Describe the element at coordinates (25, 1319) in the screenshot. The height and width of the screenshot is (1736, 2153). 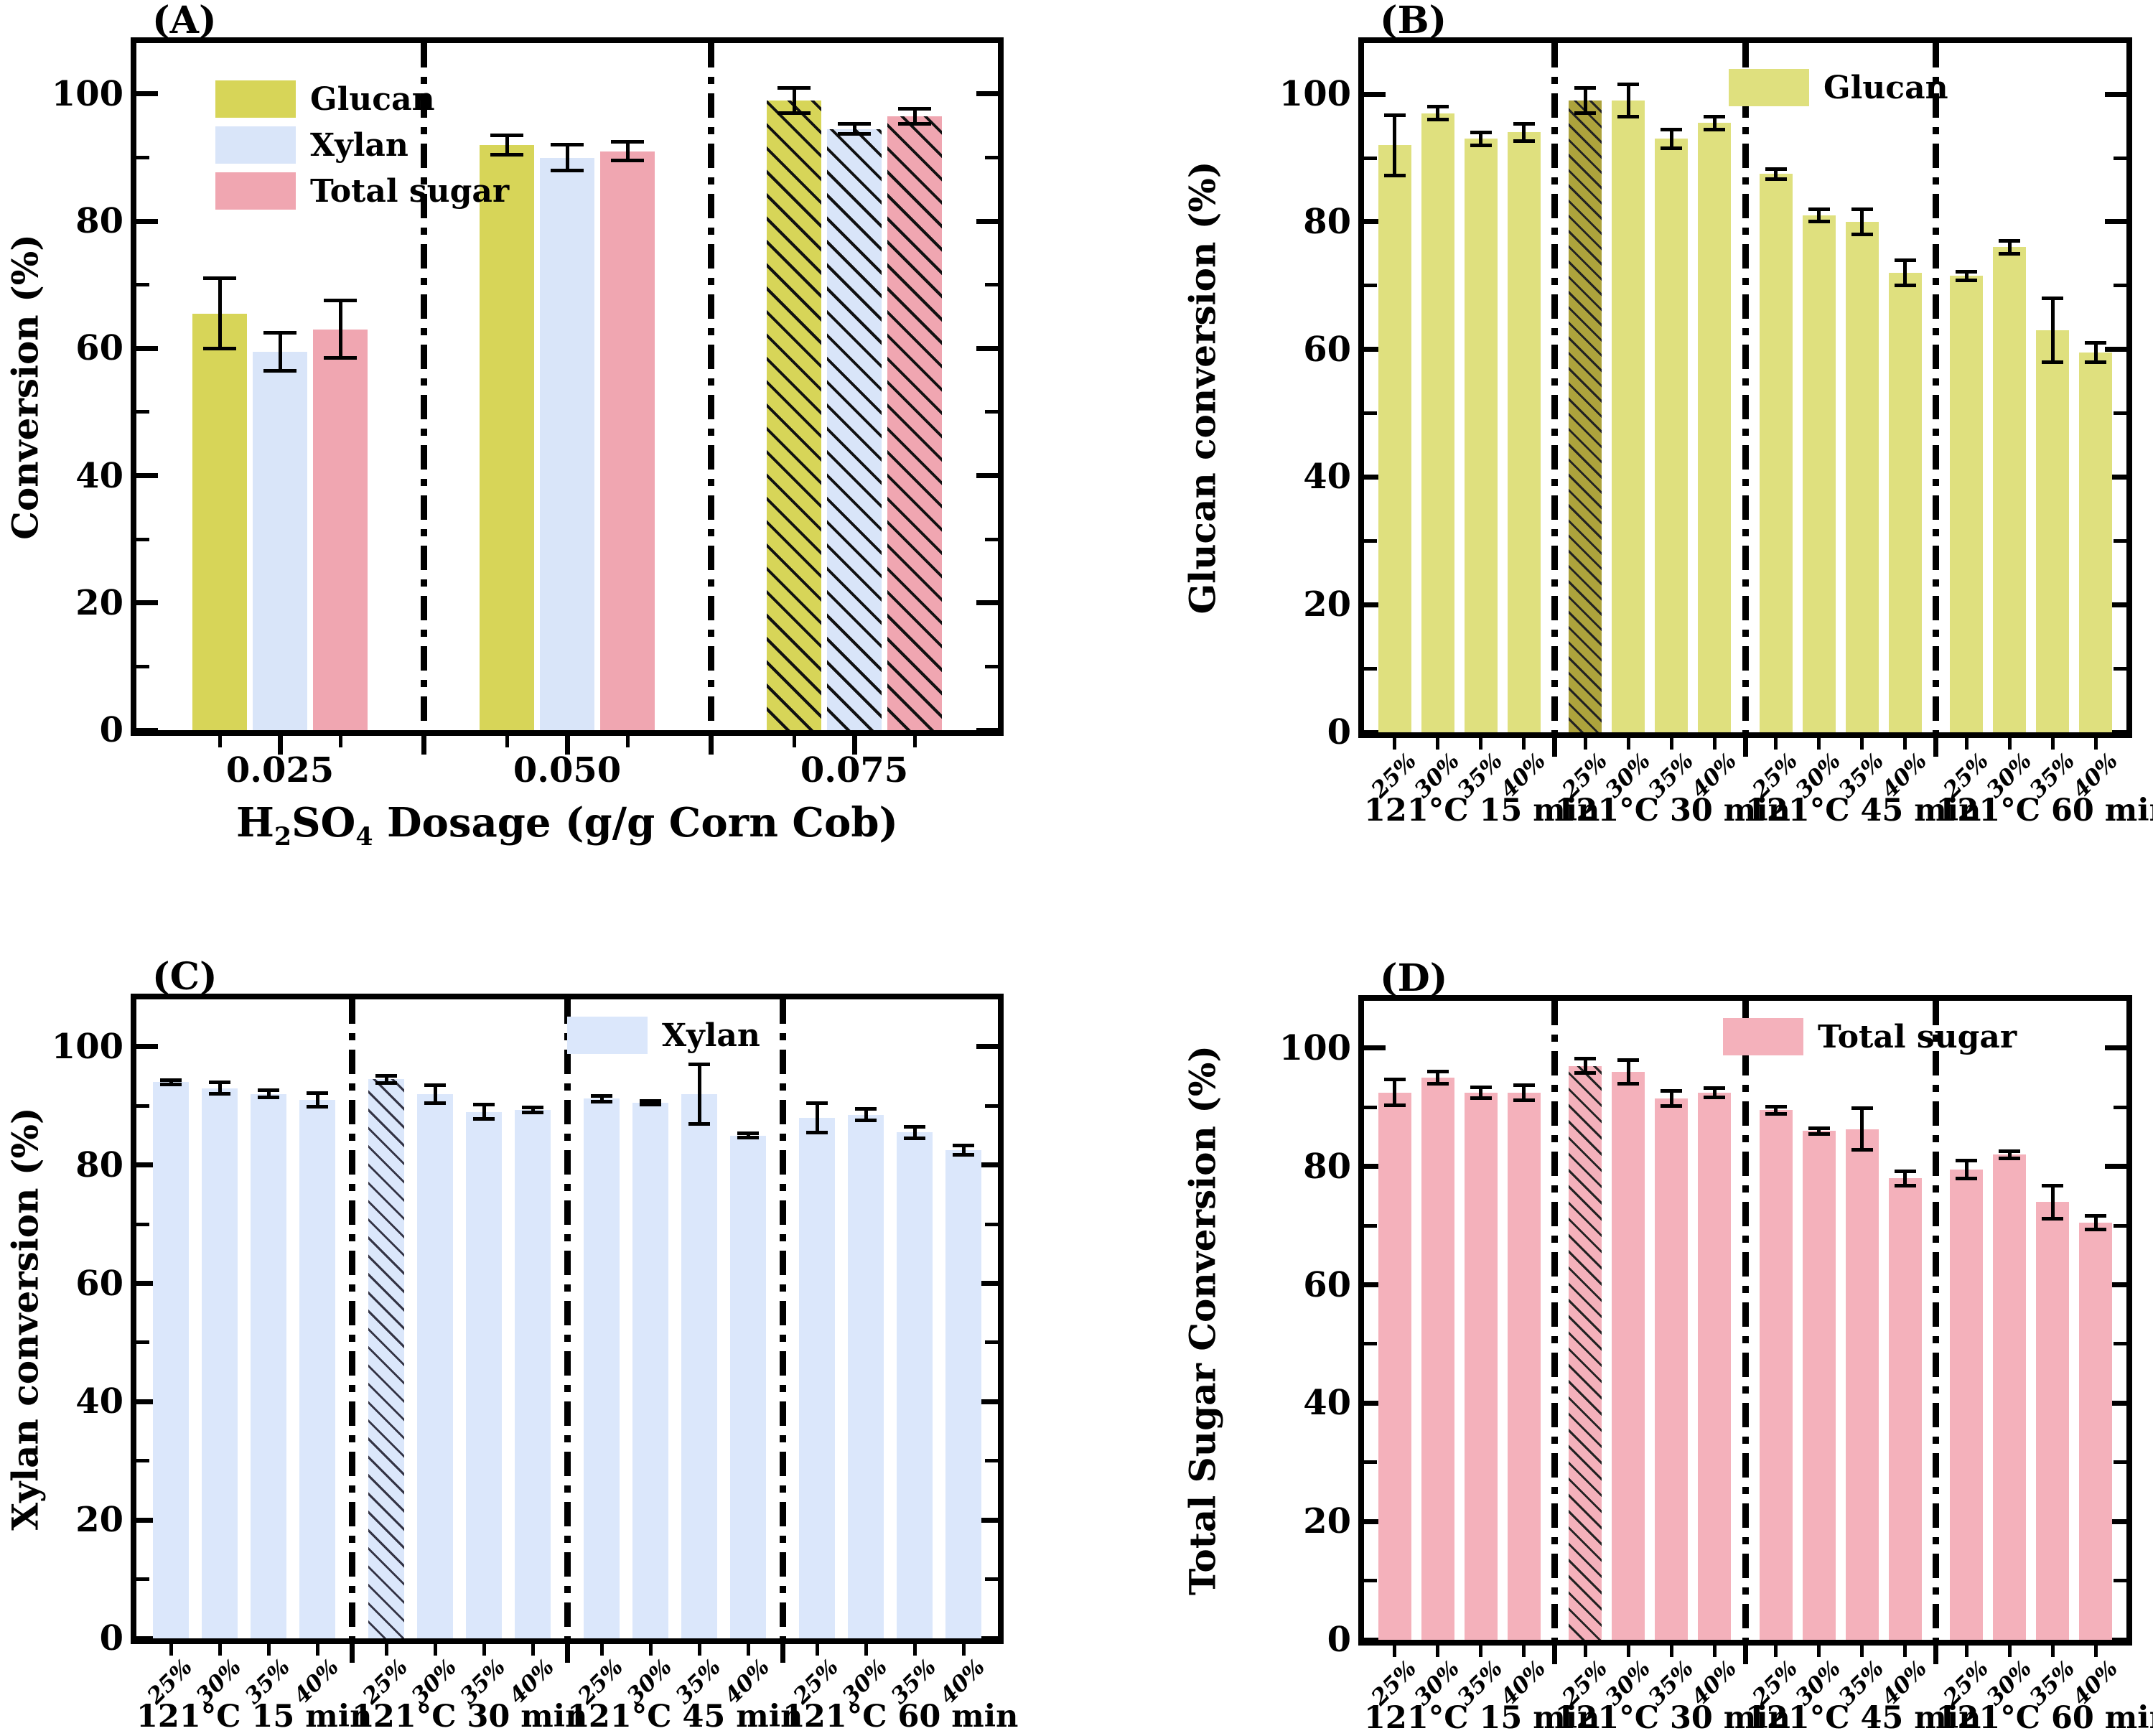
I see `panel-c-y-axis-title: Xylan conversion (%)` at that location.